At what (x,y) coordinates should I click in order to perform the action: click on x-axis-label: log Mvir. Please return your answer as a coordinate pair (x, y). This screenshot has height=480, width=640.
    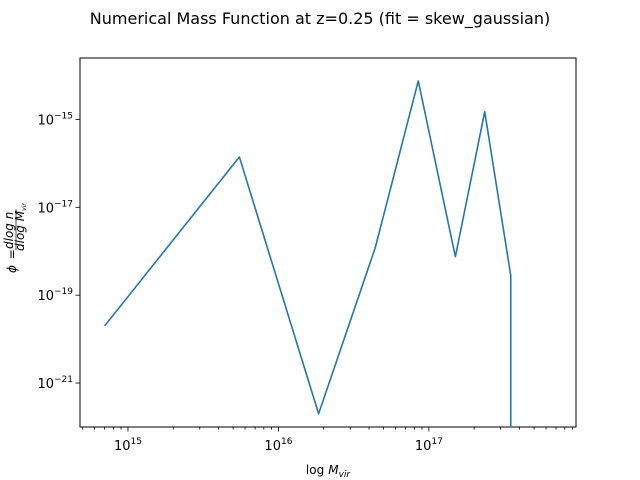
    Looking at the image, I should click on (328, 471).